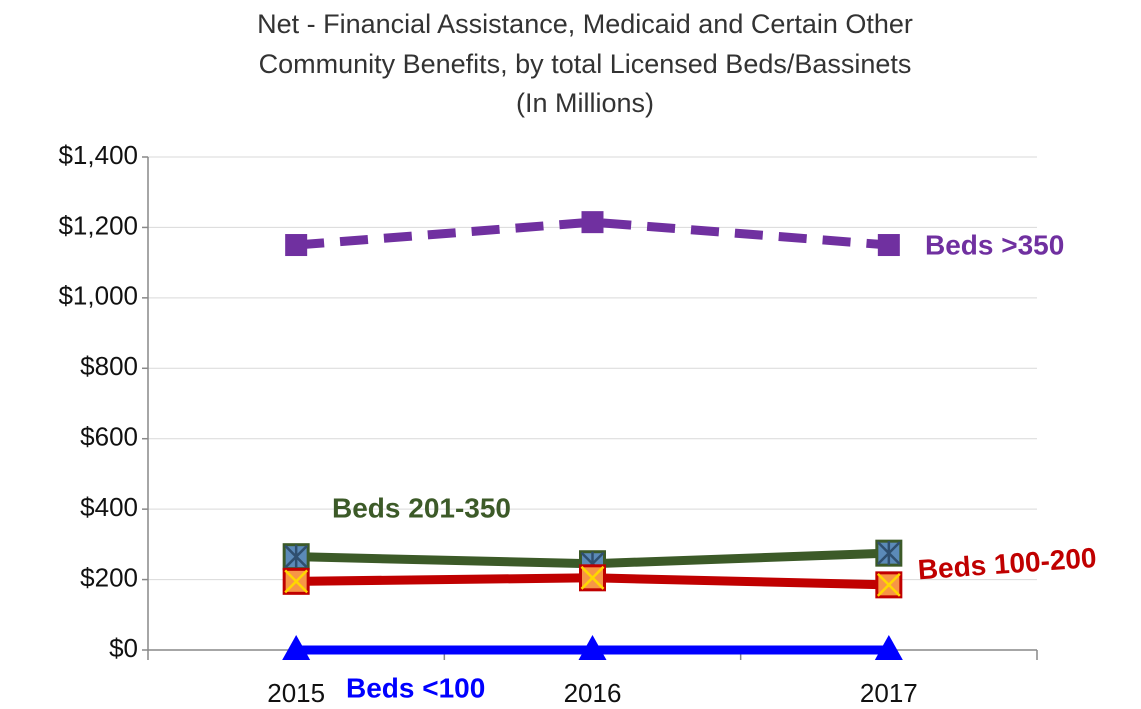 This screenshot has height=709, width=1141. What do you see at coordinates (593, 693) in the screenshot?
I see `x-tick-label: 2016` at bounding box center [593, 693].